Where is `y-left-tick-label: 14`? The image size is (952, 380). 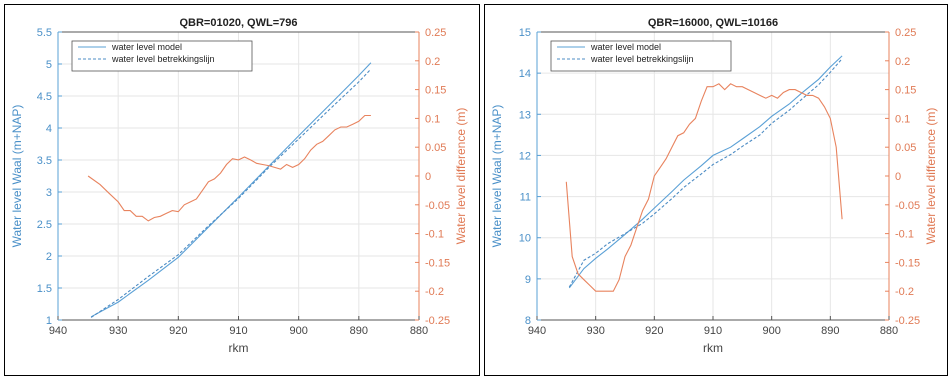
y-left-tick-label: 14 is located at coordinates (525, 74).